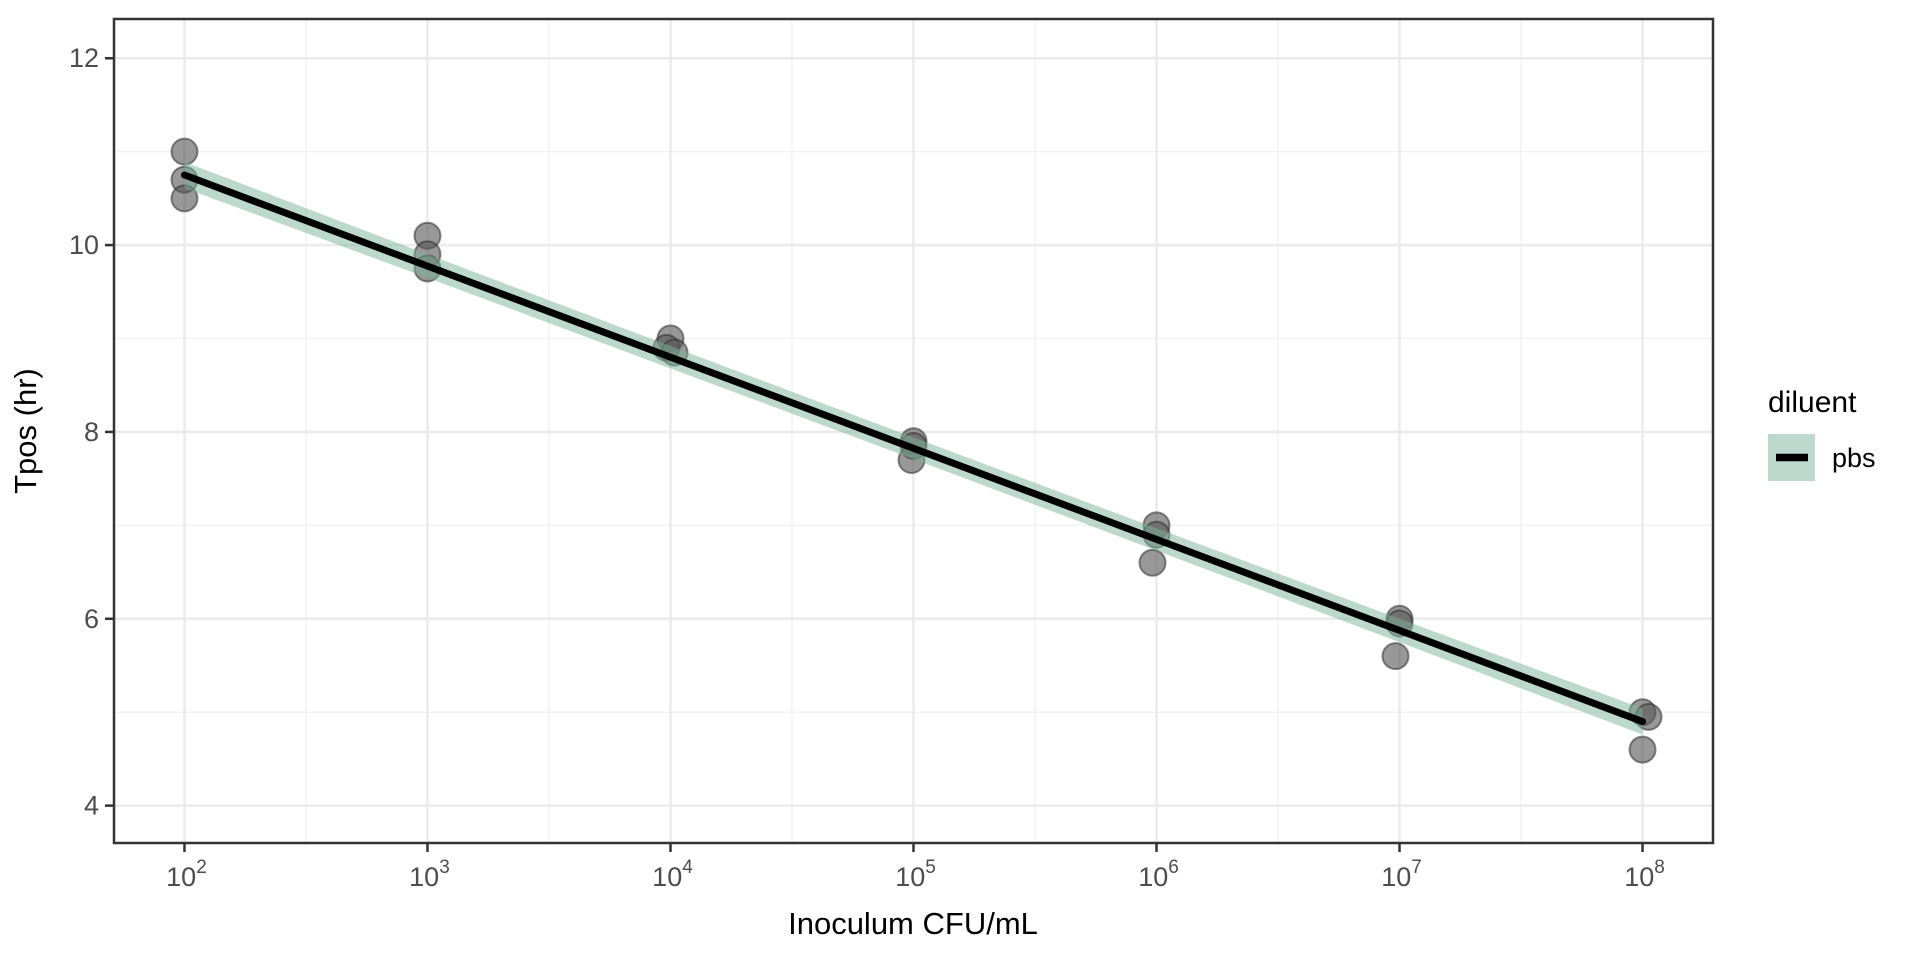  Describe the element at coordinates (1812, 402) in the screenshot. I see `legend-title: diluent` at that location.